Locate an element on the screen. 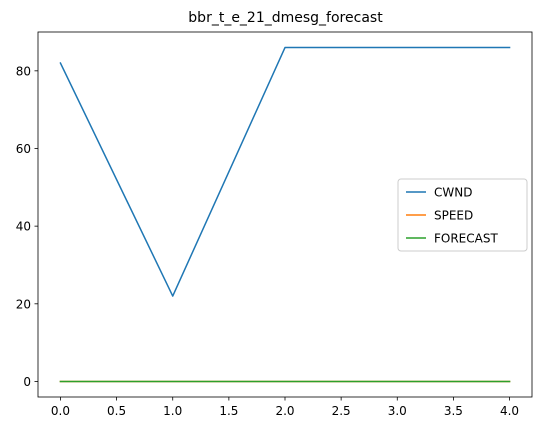  y-tick-label: 0 is located at coordinates (27, 382).